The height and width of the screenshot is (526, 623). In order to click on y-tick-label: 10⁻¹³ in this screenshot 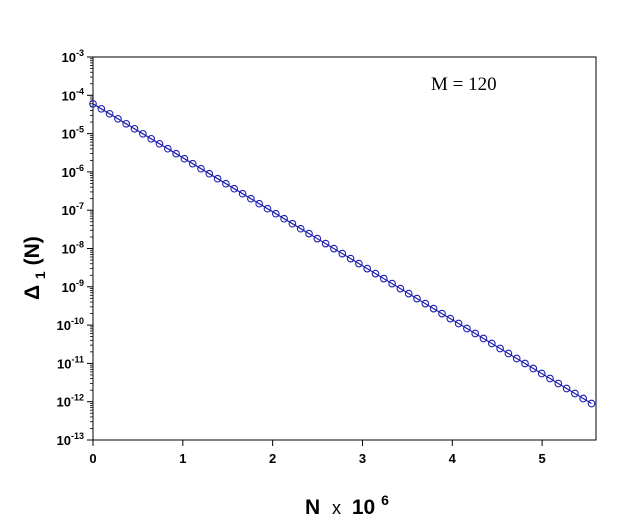, I will do `click(70, 439)`.